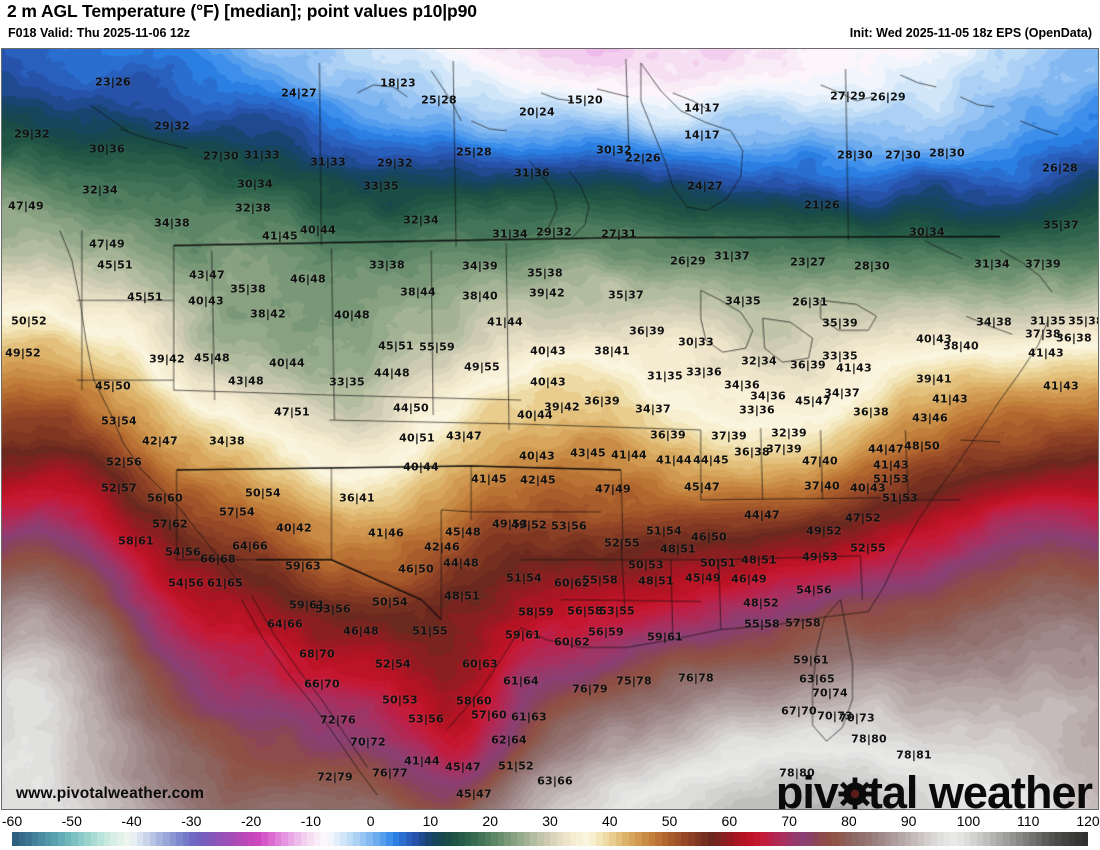  What do you see at coordinates (490, 821) in the screenshot?
I see `colorbar-tick: 20` at bounding box center [490, 821].